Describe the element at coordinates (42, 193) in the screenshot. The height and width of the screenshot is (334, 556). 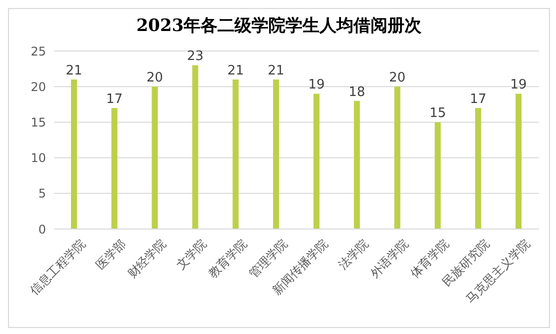
I see `y-tick-label: 5` at that location.